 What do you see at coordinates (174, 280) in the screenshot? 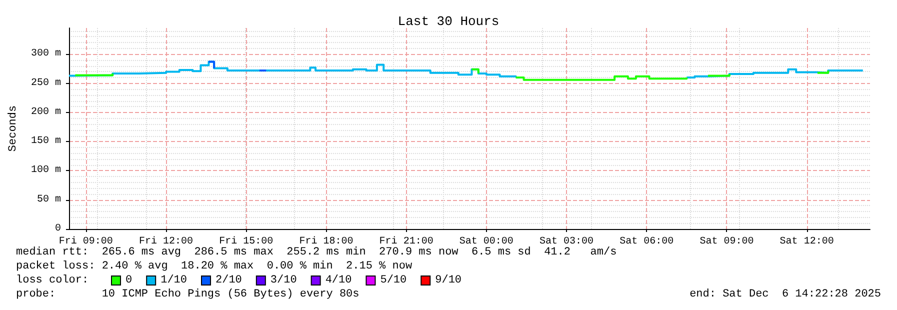
I see `legend-label: 1/10` at bounding box center [174, 280].